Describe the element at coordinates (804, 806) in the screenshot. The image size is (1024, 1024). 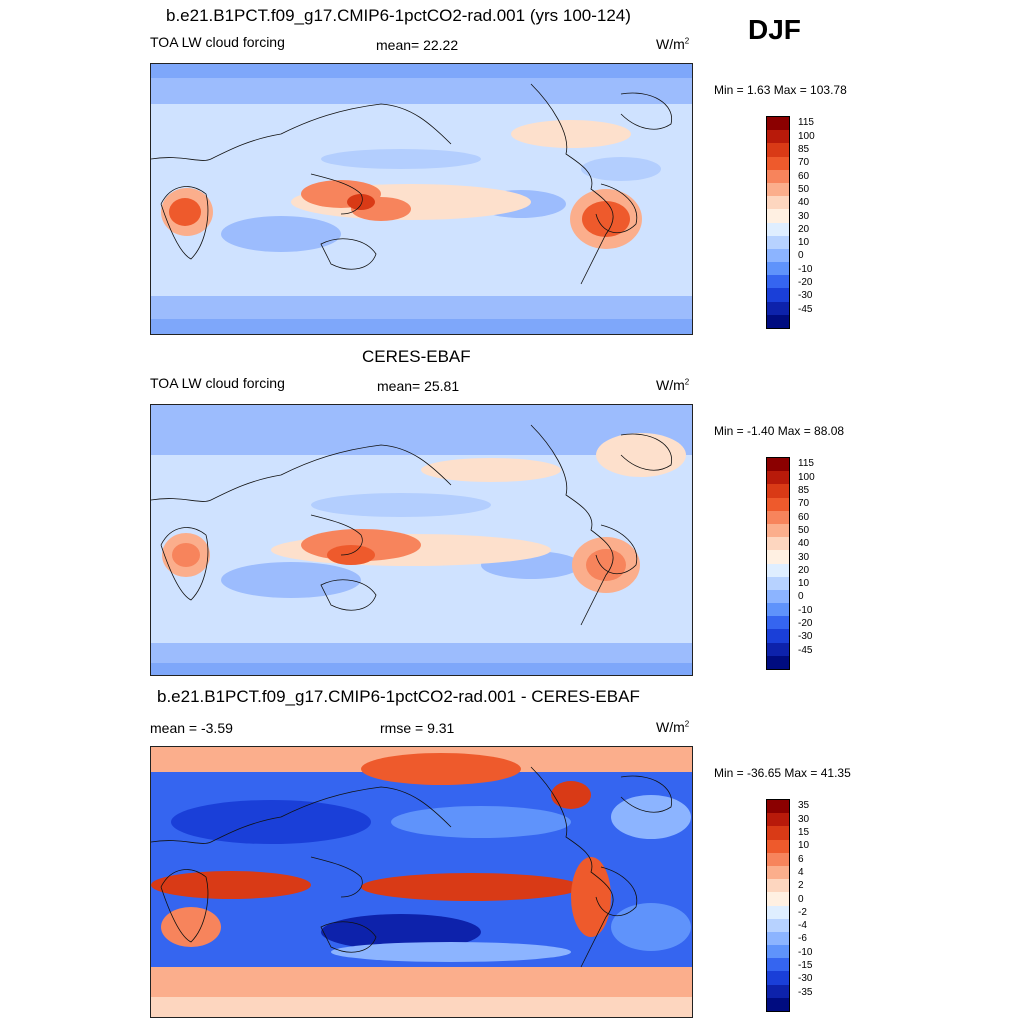
I see `colorbar-tick-label: 35` at that location.